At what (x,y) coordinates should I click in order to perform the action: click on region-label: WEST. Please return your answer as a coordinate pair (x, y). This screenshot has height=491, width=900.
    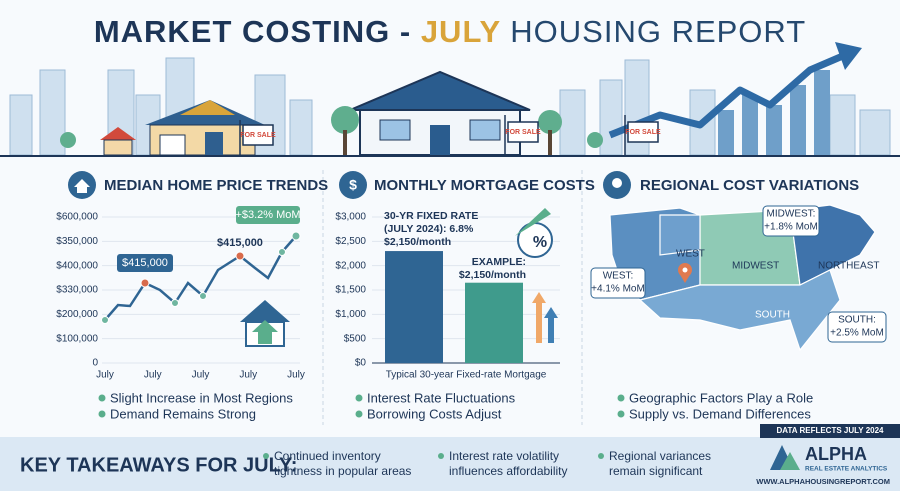
    Looking at the image, I should click on (690, 254).